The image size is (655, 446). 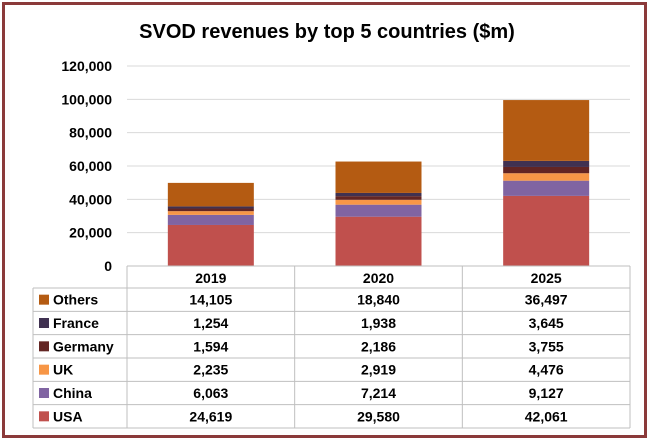 What do you see at coordinates (546, 370) in the screenshot?
I see `data-label: 4,476` at bounding box center [546, 370].